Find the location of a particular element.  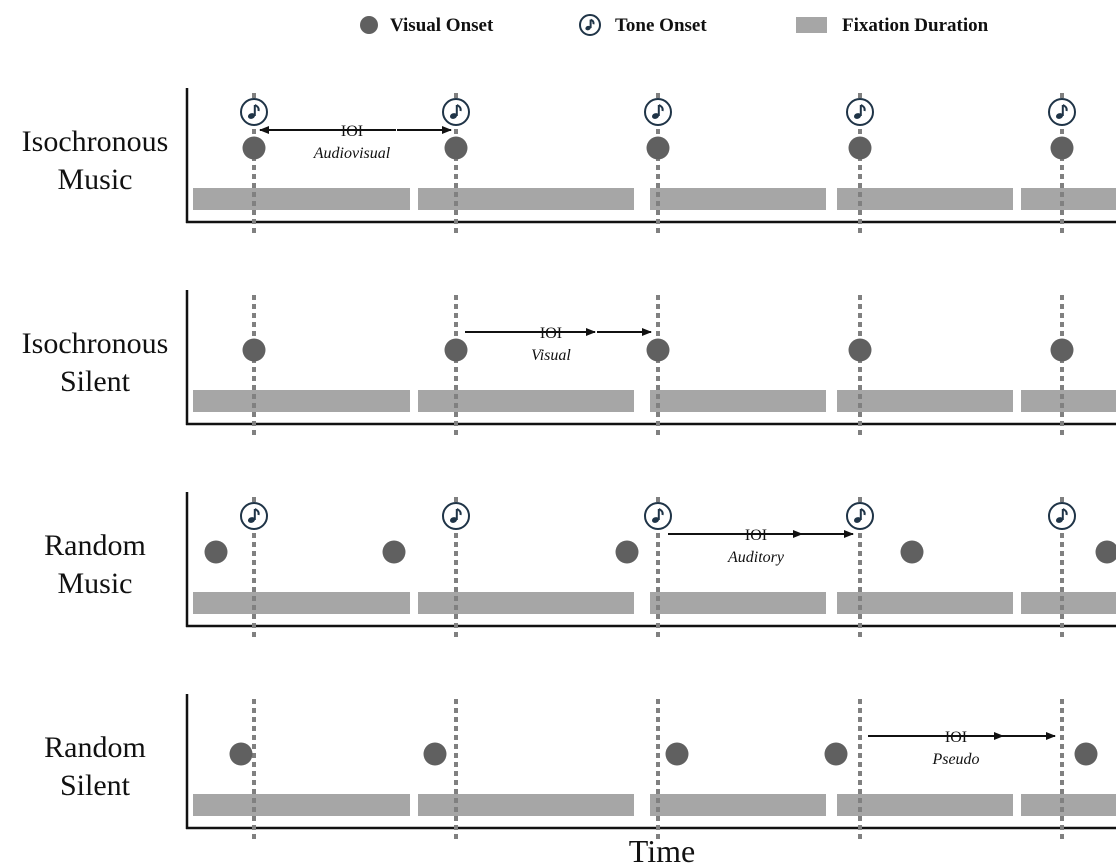

legend-item-fixation-duration: Fixation Duration is located at coordinates (892, 25).